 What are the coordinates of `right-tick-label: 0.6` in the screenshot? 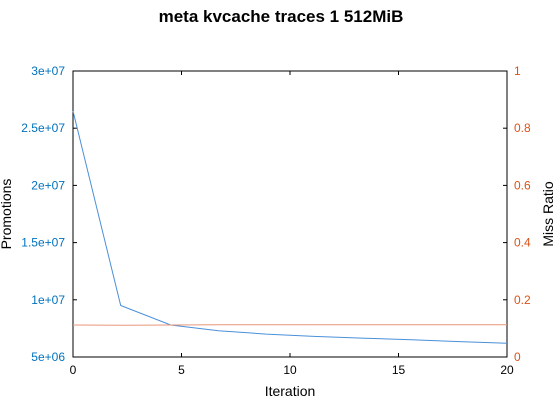 It's located at (522, 185).